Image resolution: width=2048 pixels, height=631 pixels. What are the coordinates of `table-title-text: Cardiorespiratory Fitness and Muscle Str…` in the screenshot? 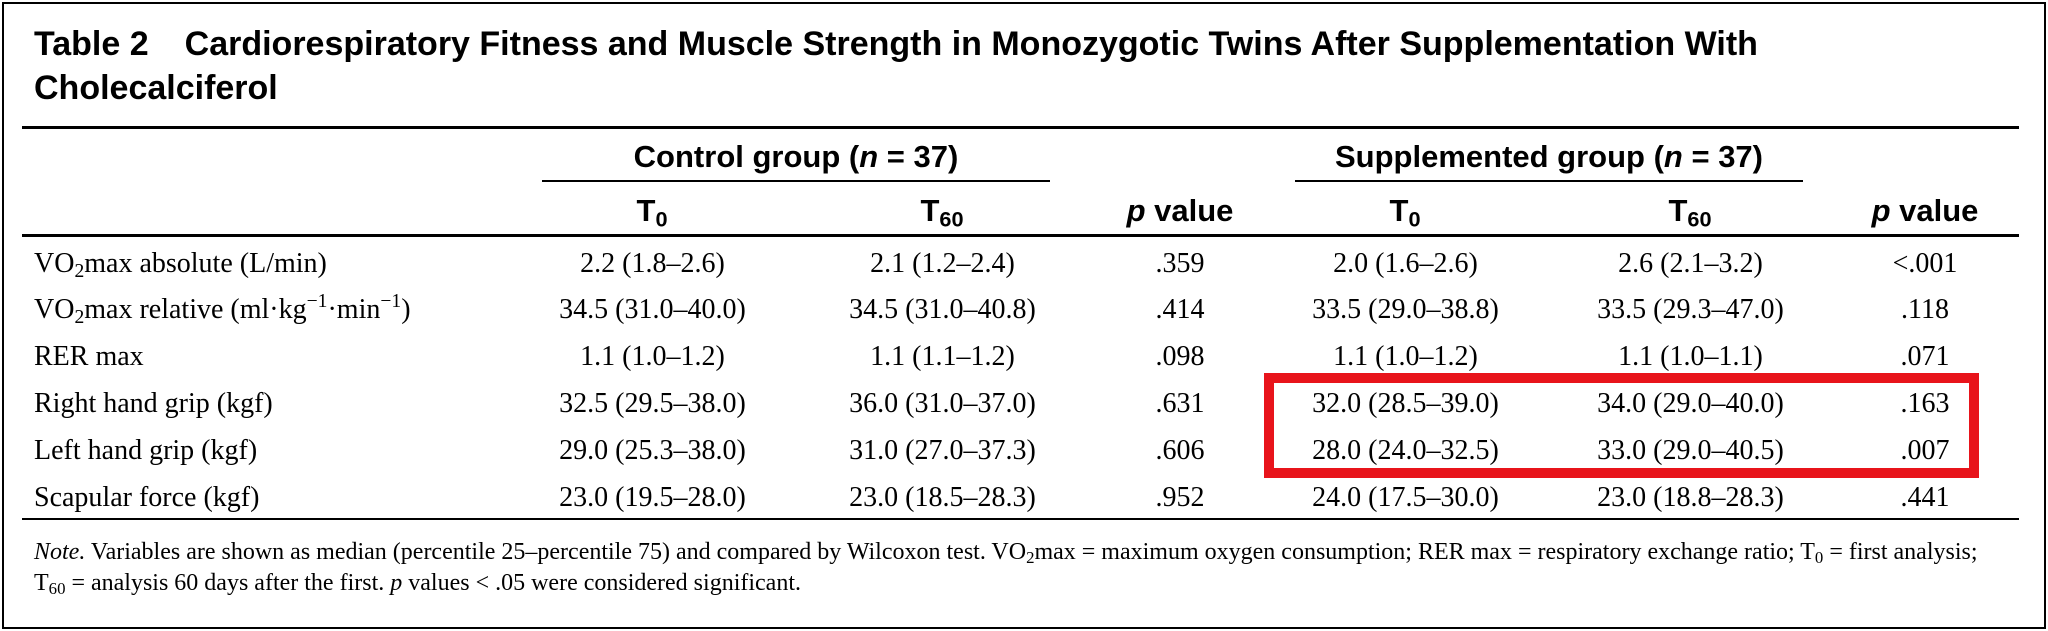 It's located at (896, 66).